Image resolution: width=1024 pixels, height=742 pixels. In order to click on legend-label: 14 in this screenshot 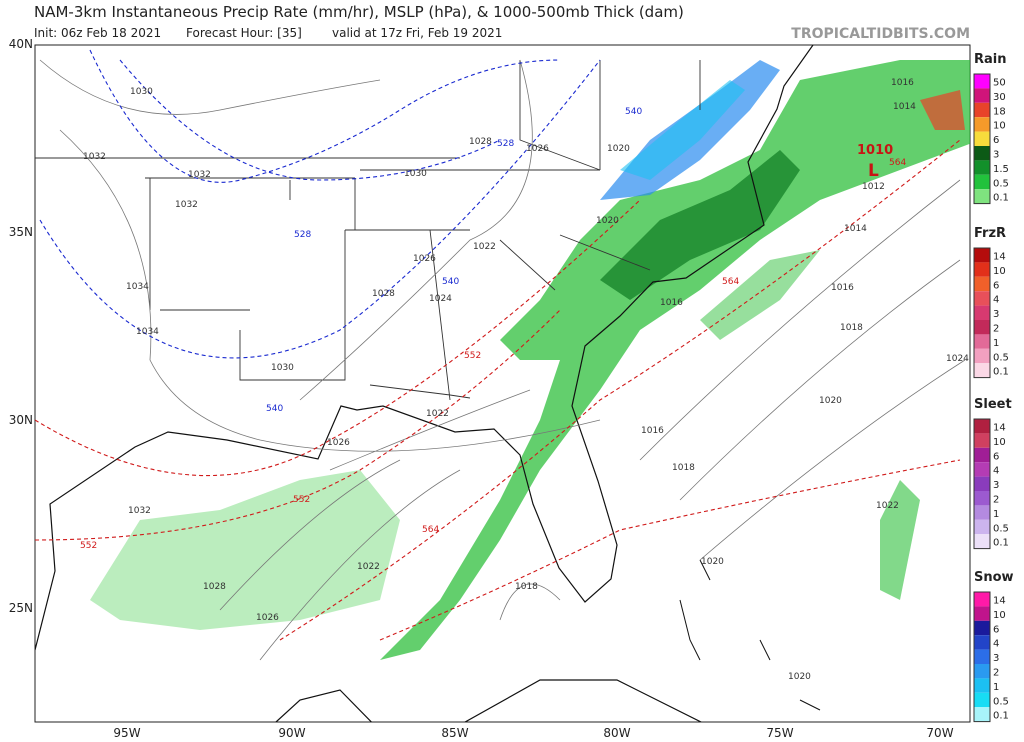, I will do `click(999, 257)`.